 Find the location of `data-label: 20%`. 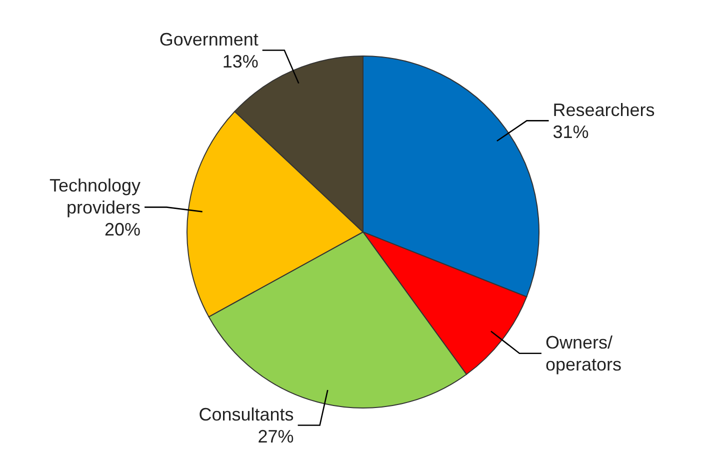

data-label: 20% is located at coordinates (122, 229).